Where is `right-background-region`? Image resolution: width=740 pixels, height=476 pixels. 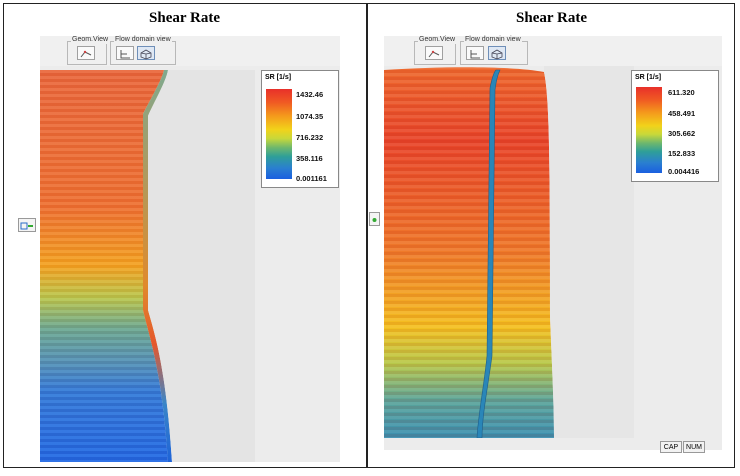
right-background-region is located at coordinates (589, 252).